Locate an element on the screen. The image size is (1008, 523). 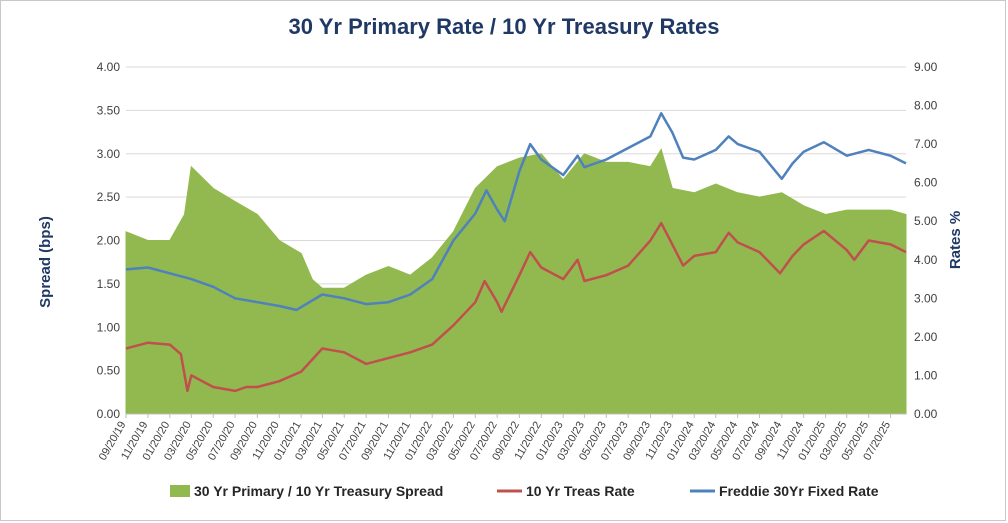
left-tick-label: 1.00 is located at coordinates (109, 327).